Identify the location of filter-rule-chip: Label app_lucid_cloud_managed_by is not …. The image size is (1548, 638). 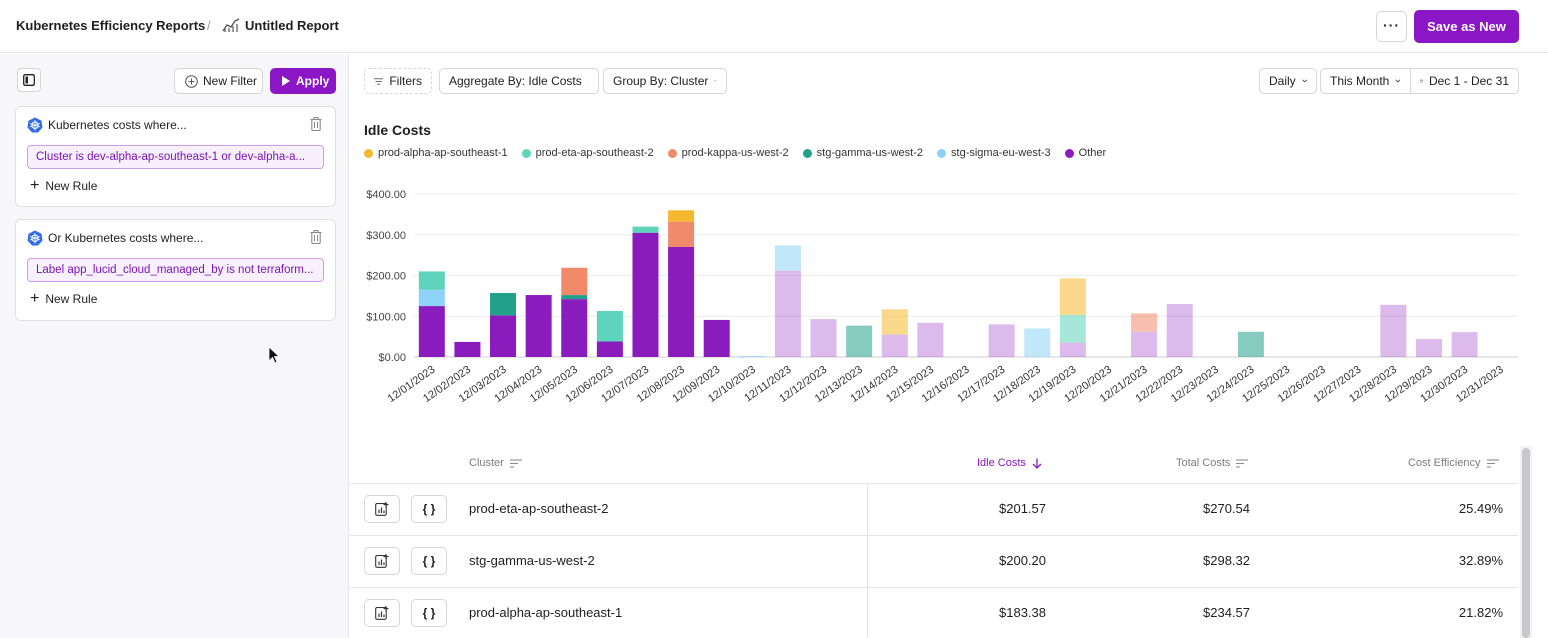
(175, 270).